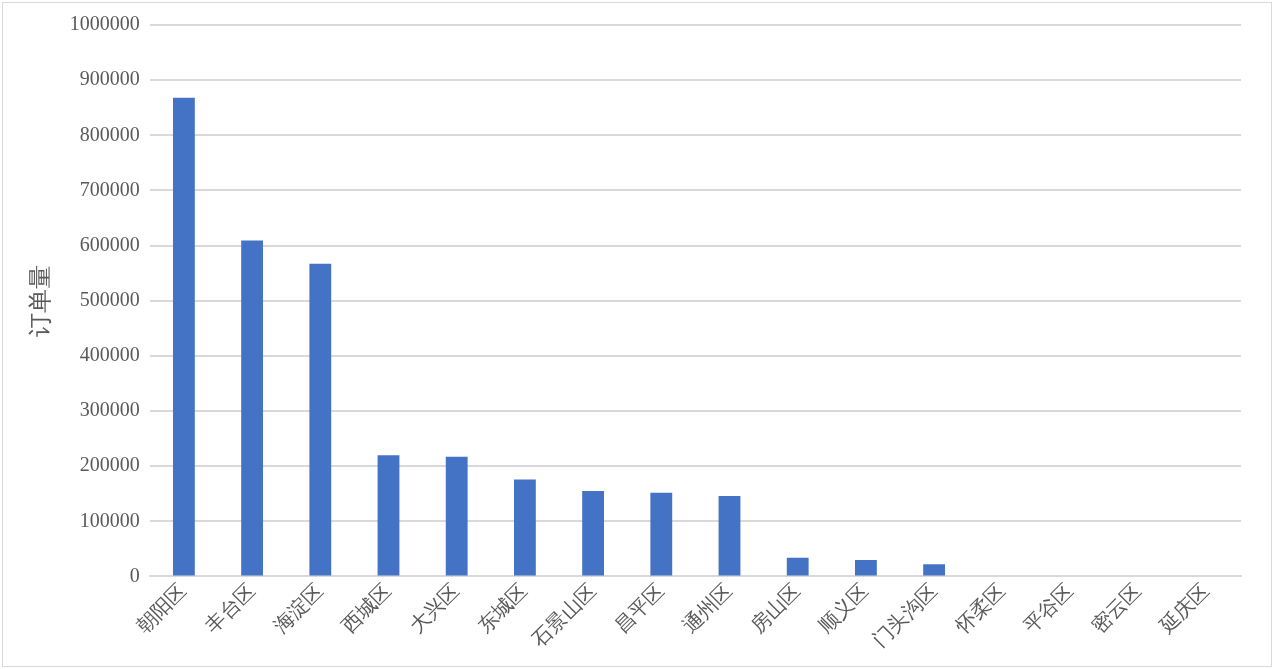 The width and height of the screenshot is (1274, 669). I want to click on y-tick-label: 100000, so click(109, 519).